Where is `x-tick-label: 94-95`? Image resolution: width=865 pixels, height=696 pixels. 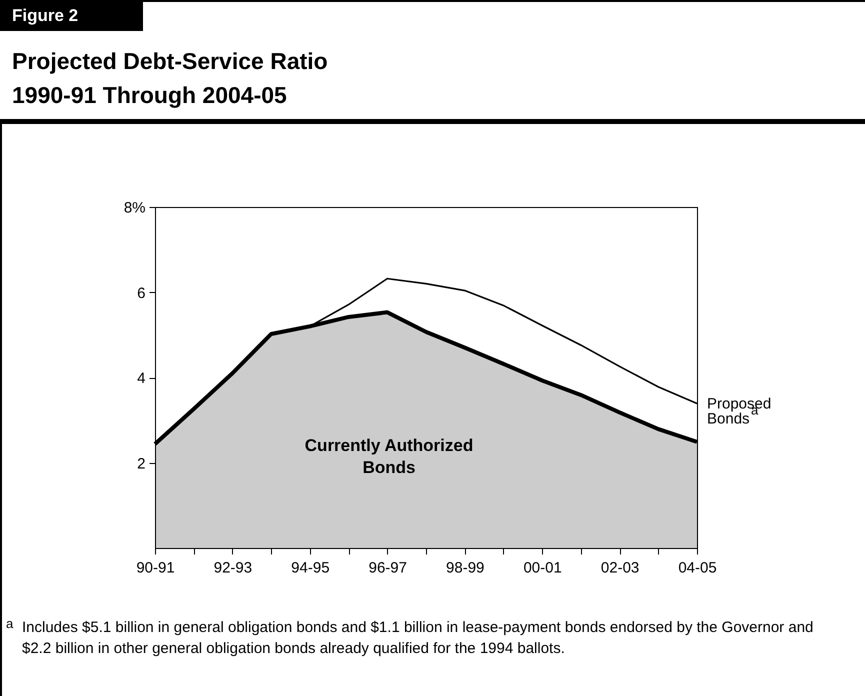
x-tick-label: 94-95 is located at coordinates (310, 568).